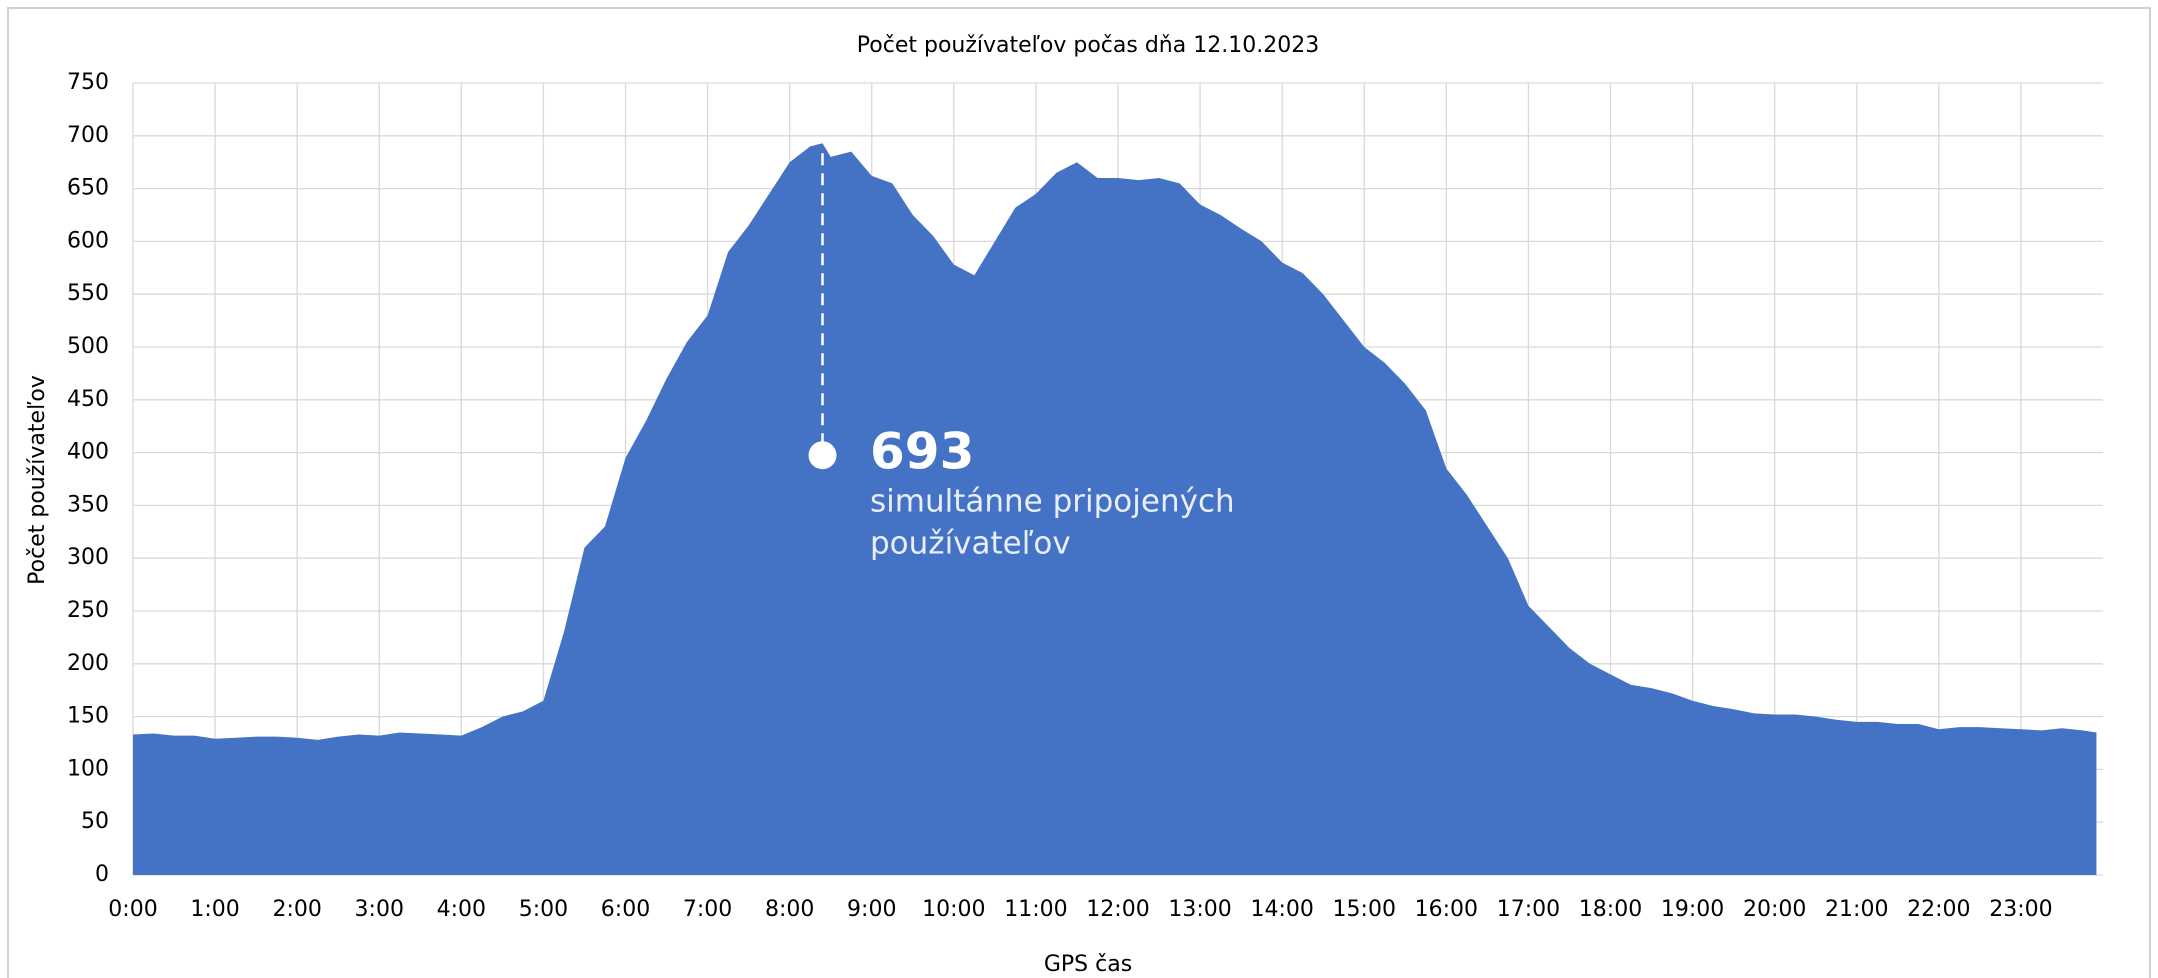 Image resolution: width=2158 pixels, height=978 pixels. I want to click on x-tick-label: 17:00, so click(1528, 909).